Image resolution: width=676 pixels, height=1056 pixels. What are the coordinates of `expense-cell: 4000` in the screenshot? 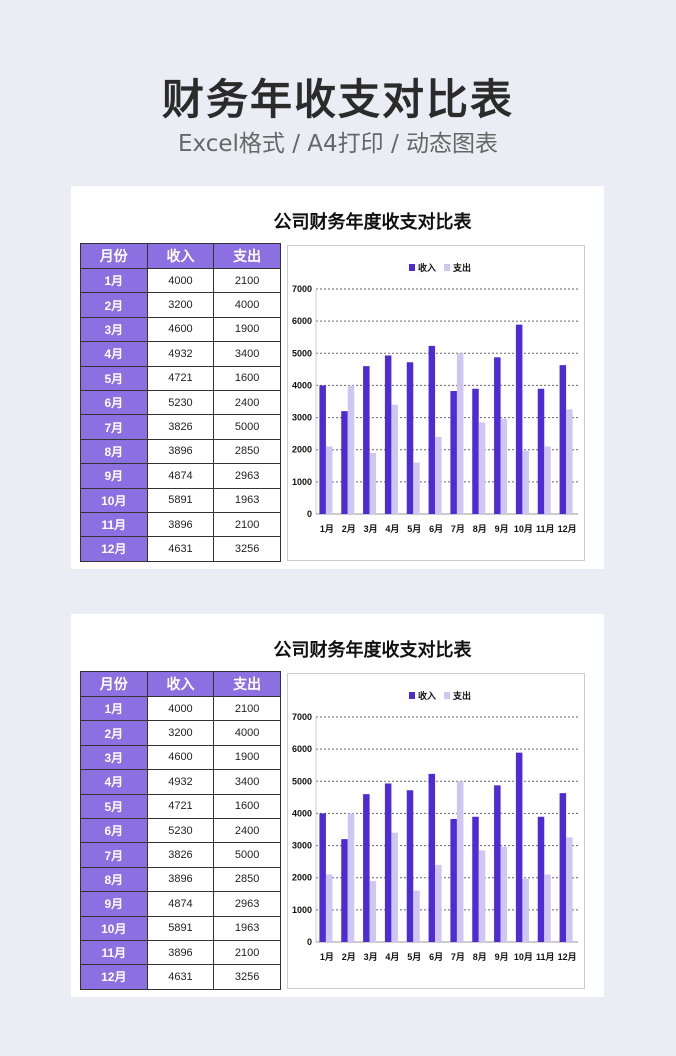 It's located at (247, 733).